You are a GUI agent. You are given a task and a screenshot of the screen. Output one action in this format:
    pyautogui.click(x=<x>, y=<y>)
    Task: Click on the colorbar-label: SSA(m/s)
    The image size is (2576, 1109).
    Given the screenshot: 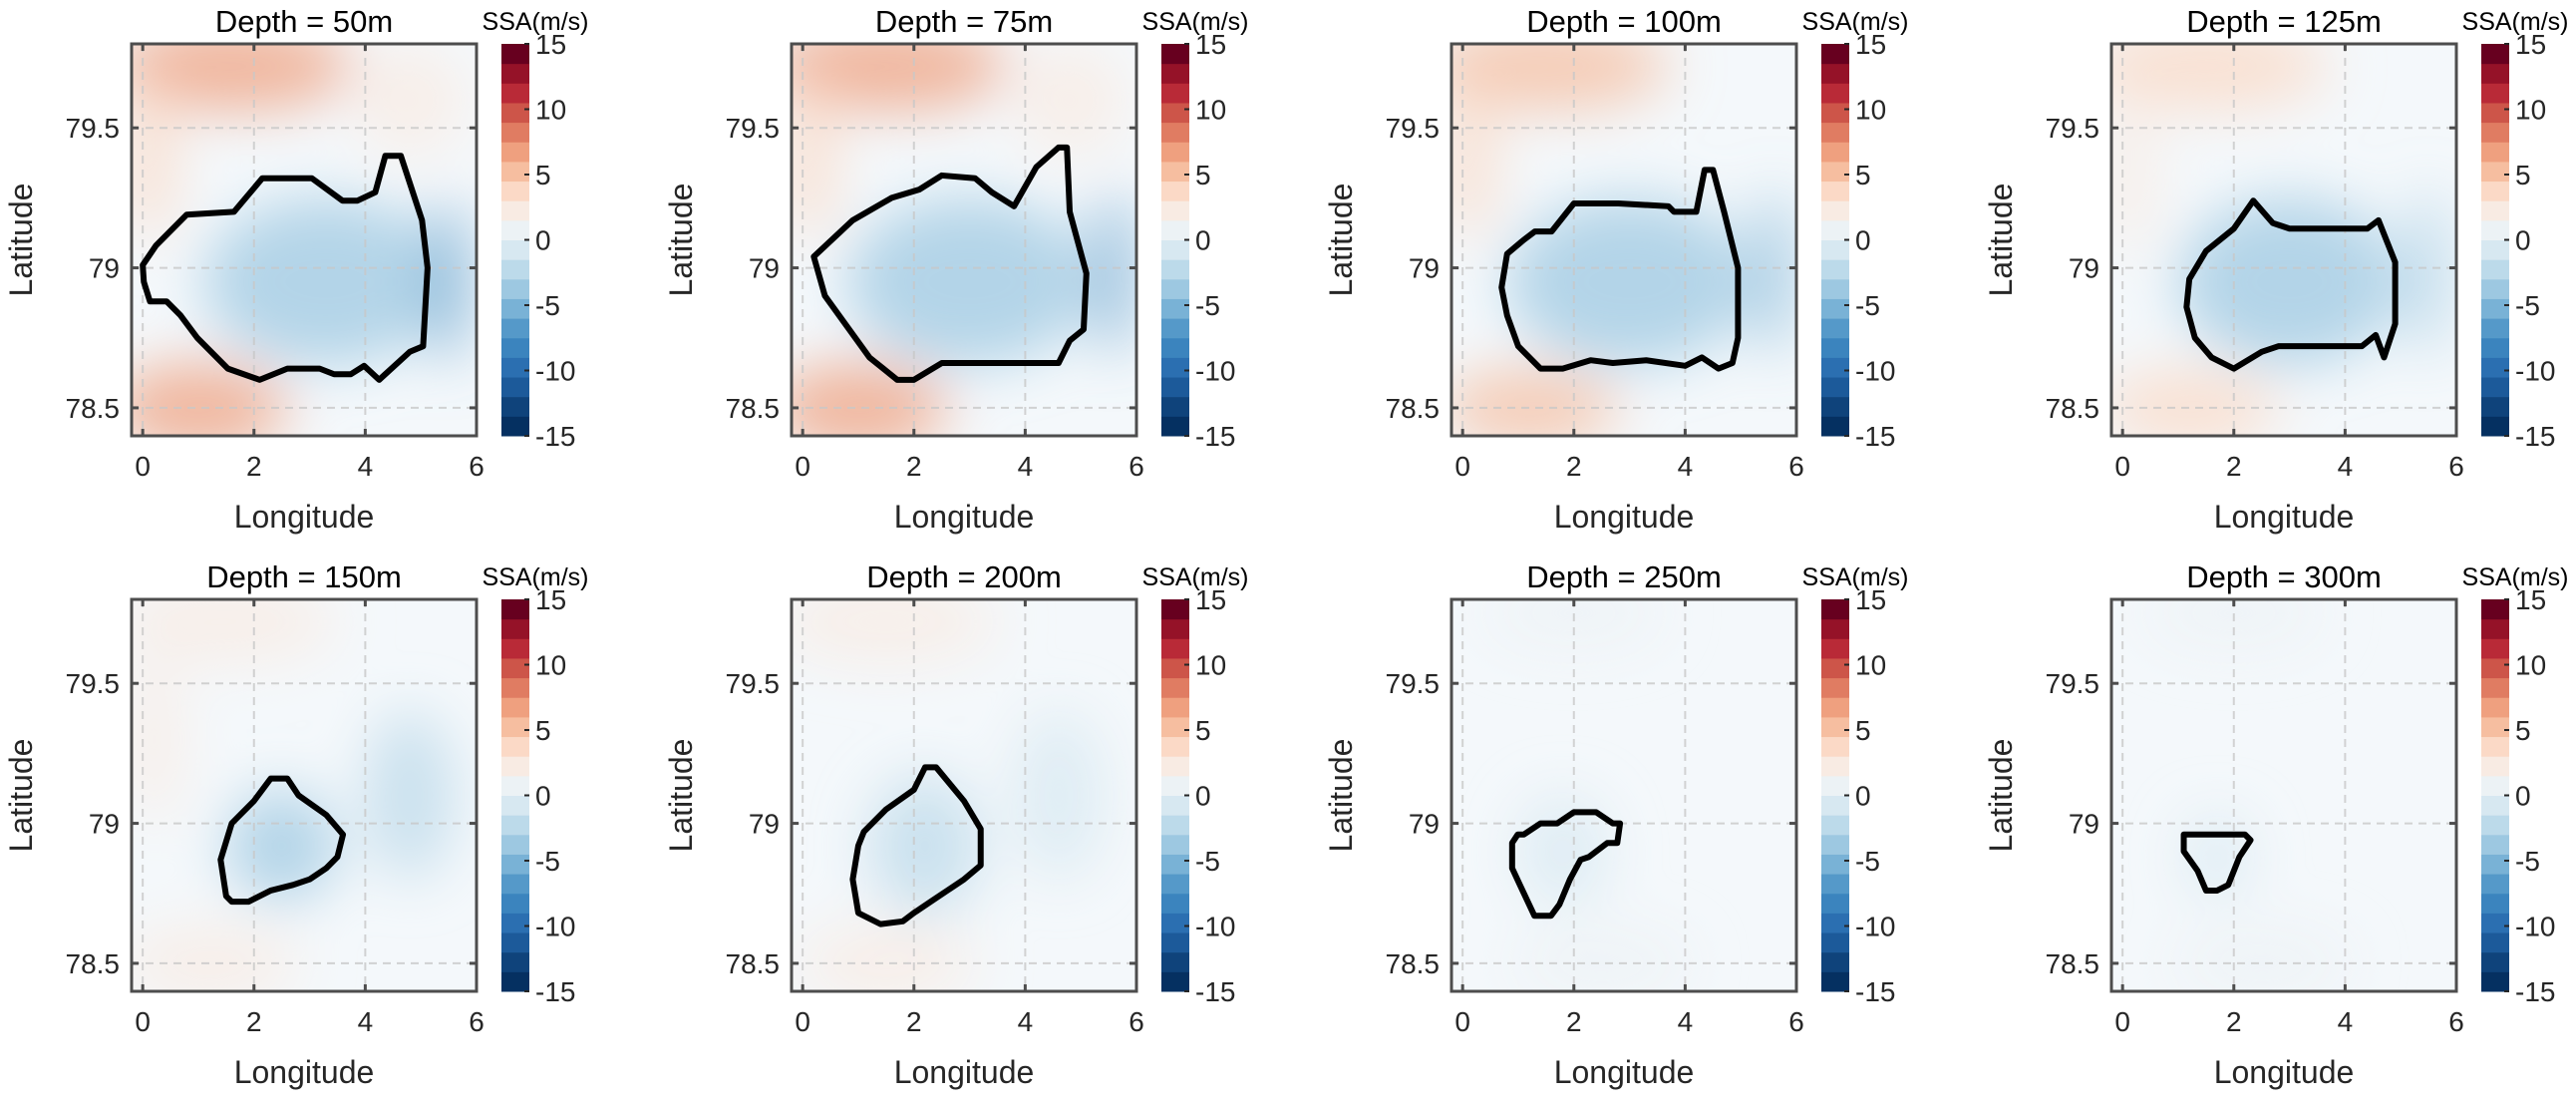 What is the action you would take?
    pyautogui.click(x=1195, y=22)
    